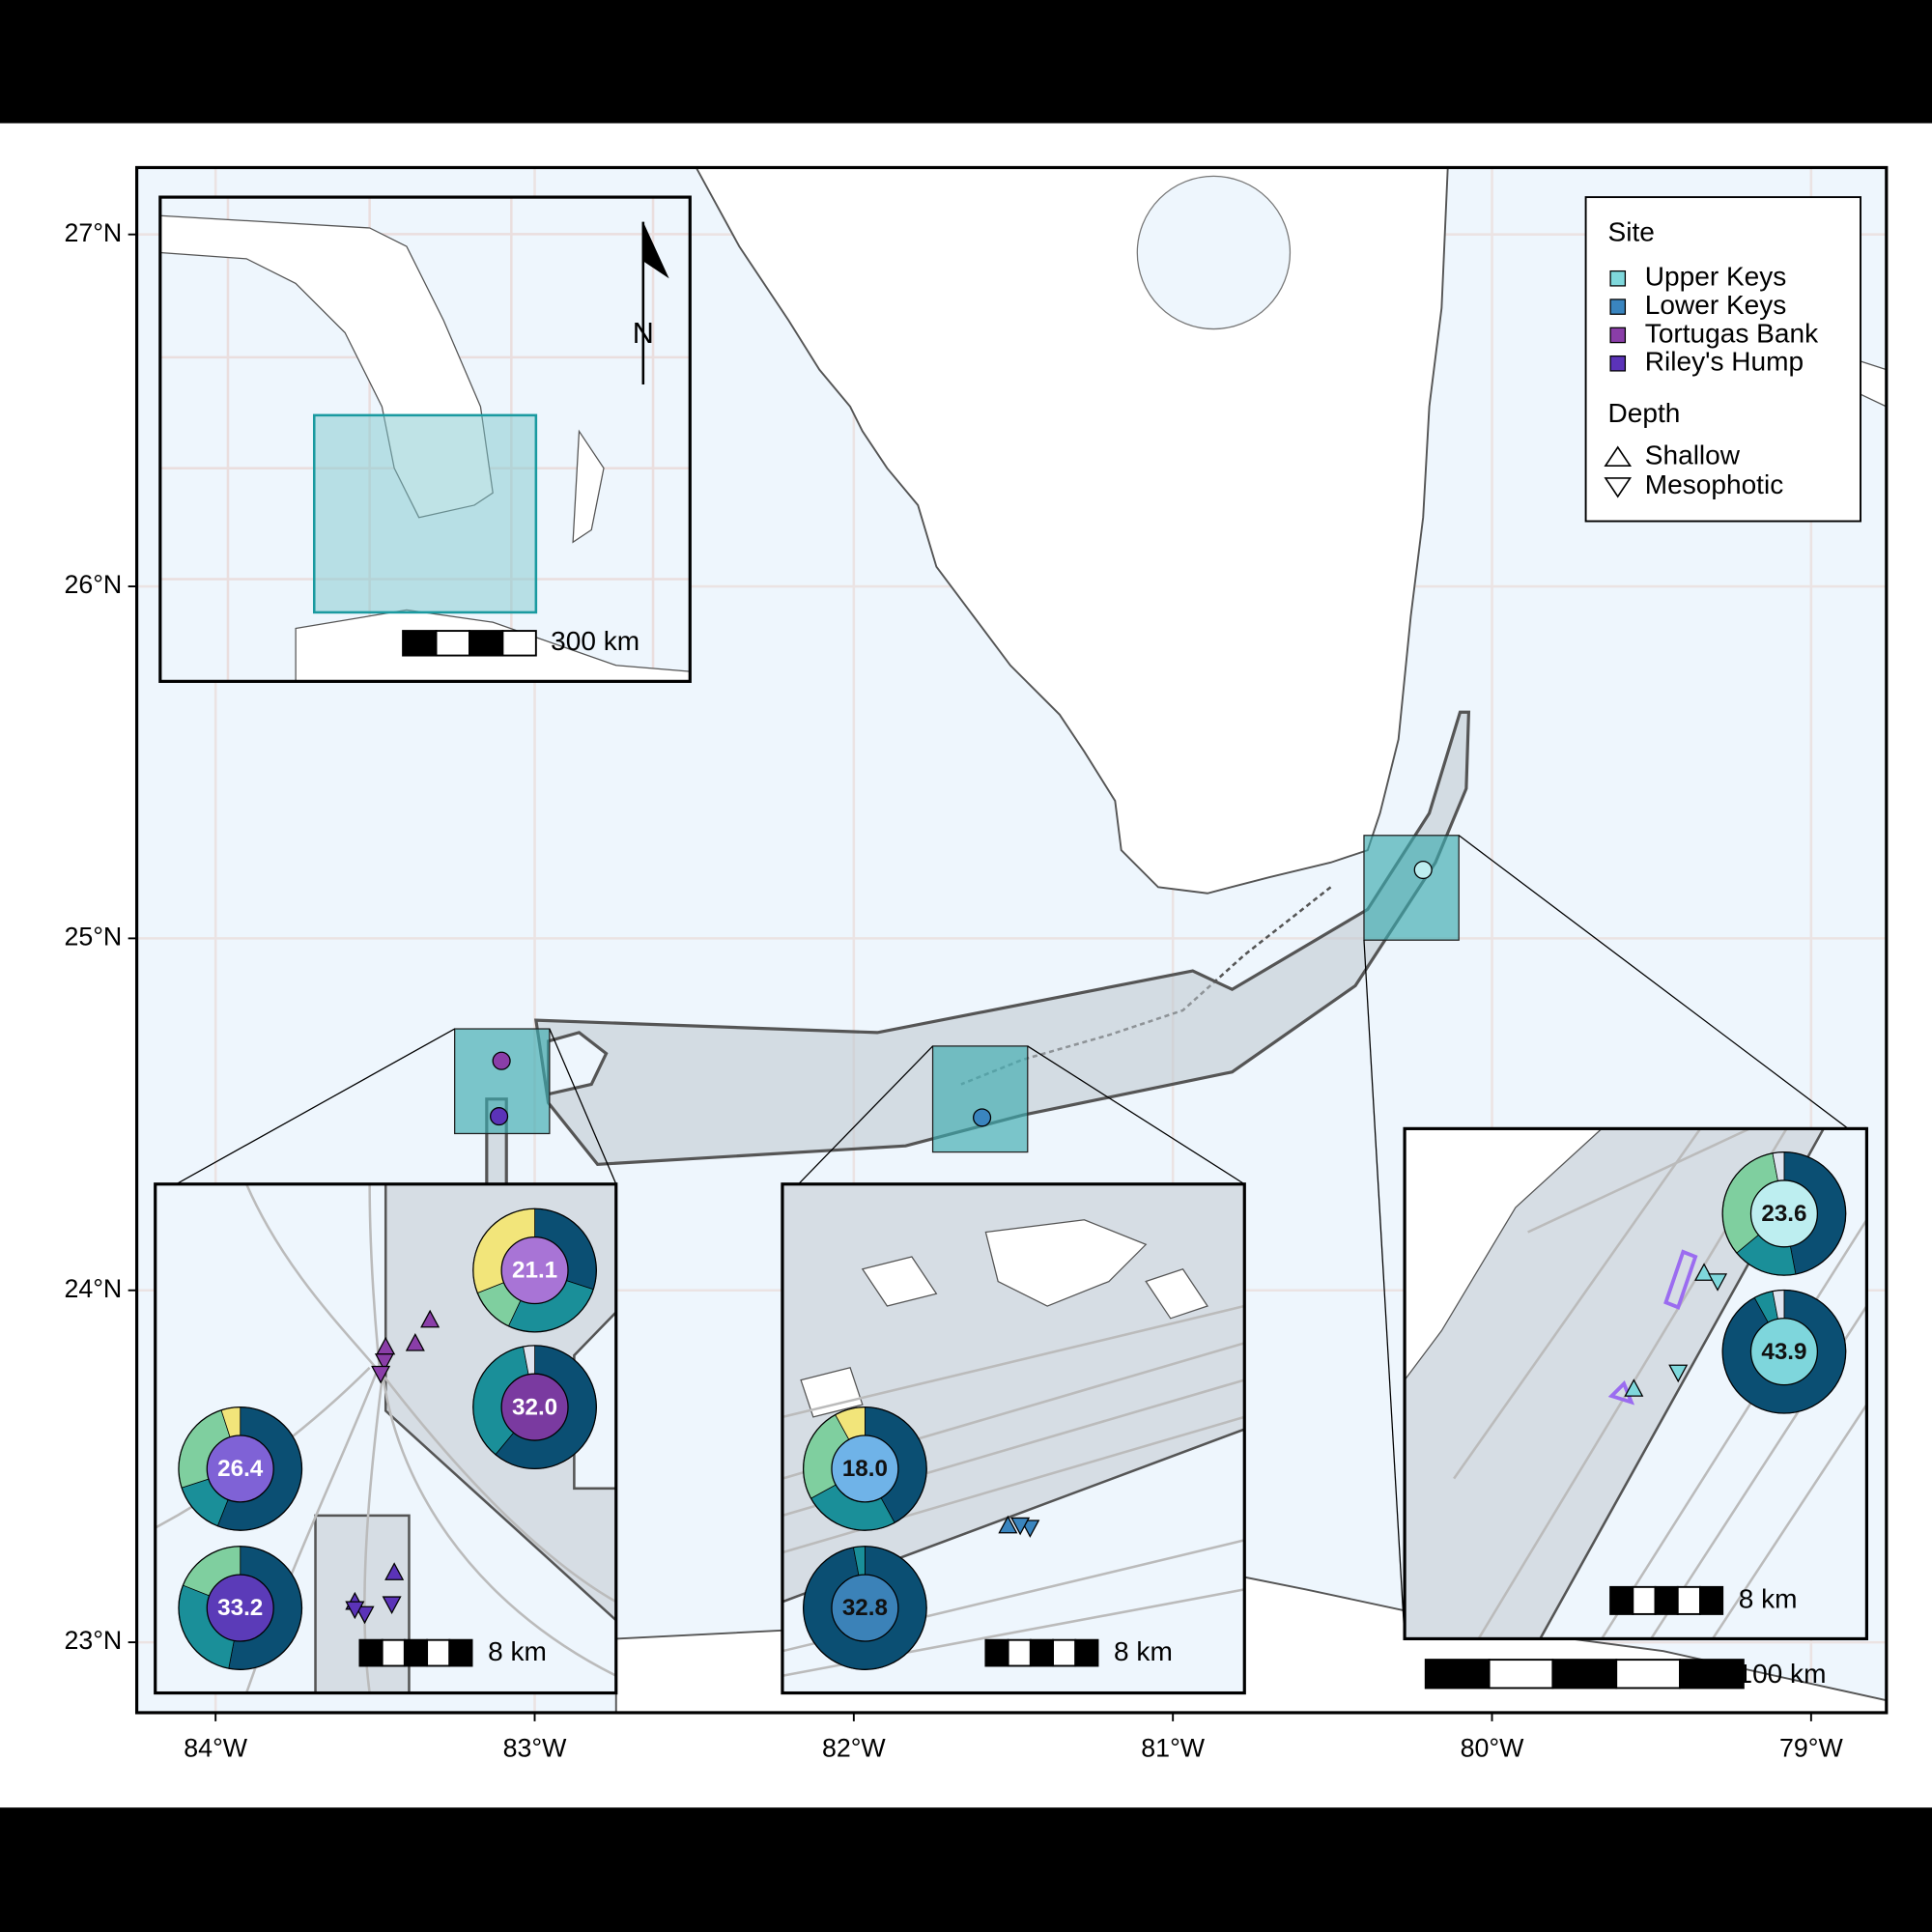 The width and height of the screenshot is (1932, 1932). Describe the element at coordinates (93, 1288) in the screenshot. I see `y-tick-label: 24°N` at that location.